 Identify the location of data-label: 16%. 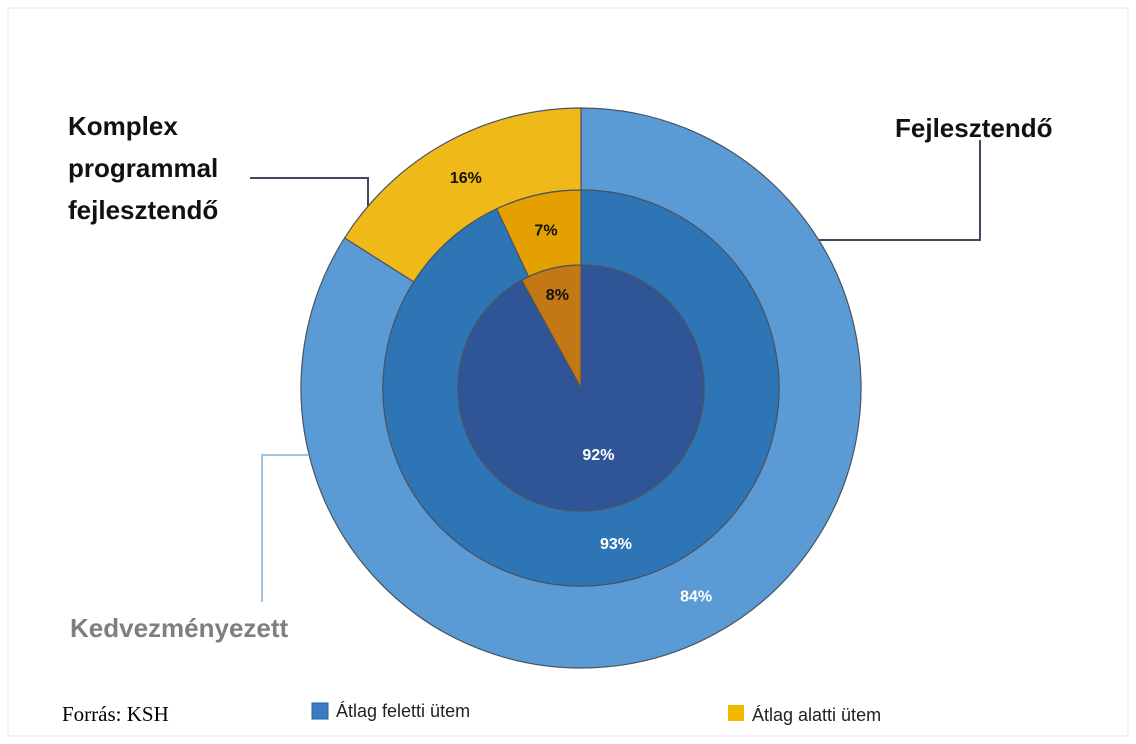
(466, 178).